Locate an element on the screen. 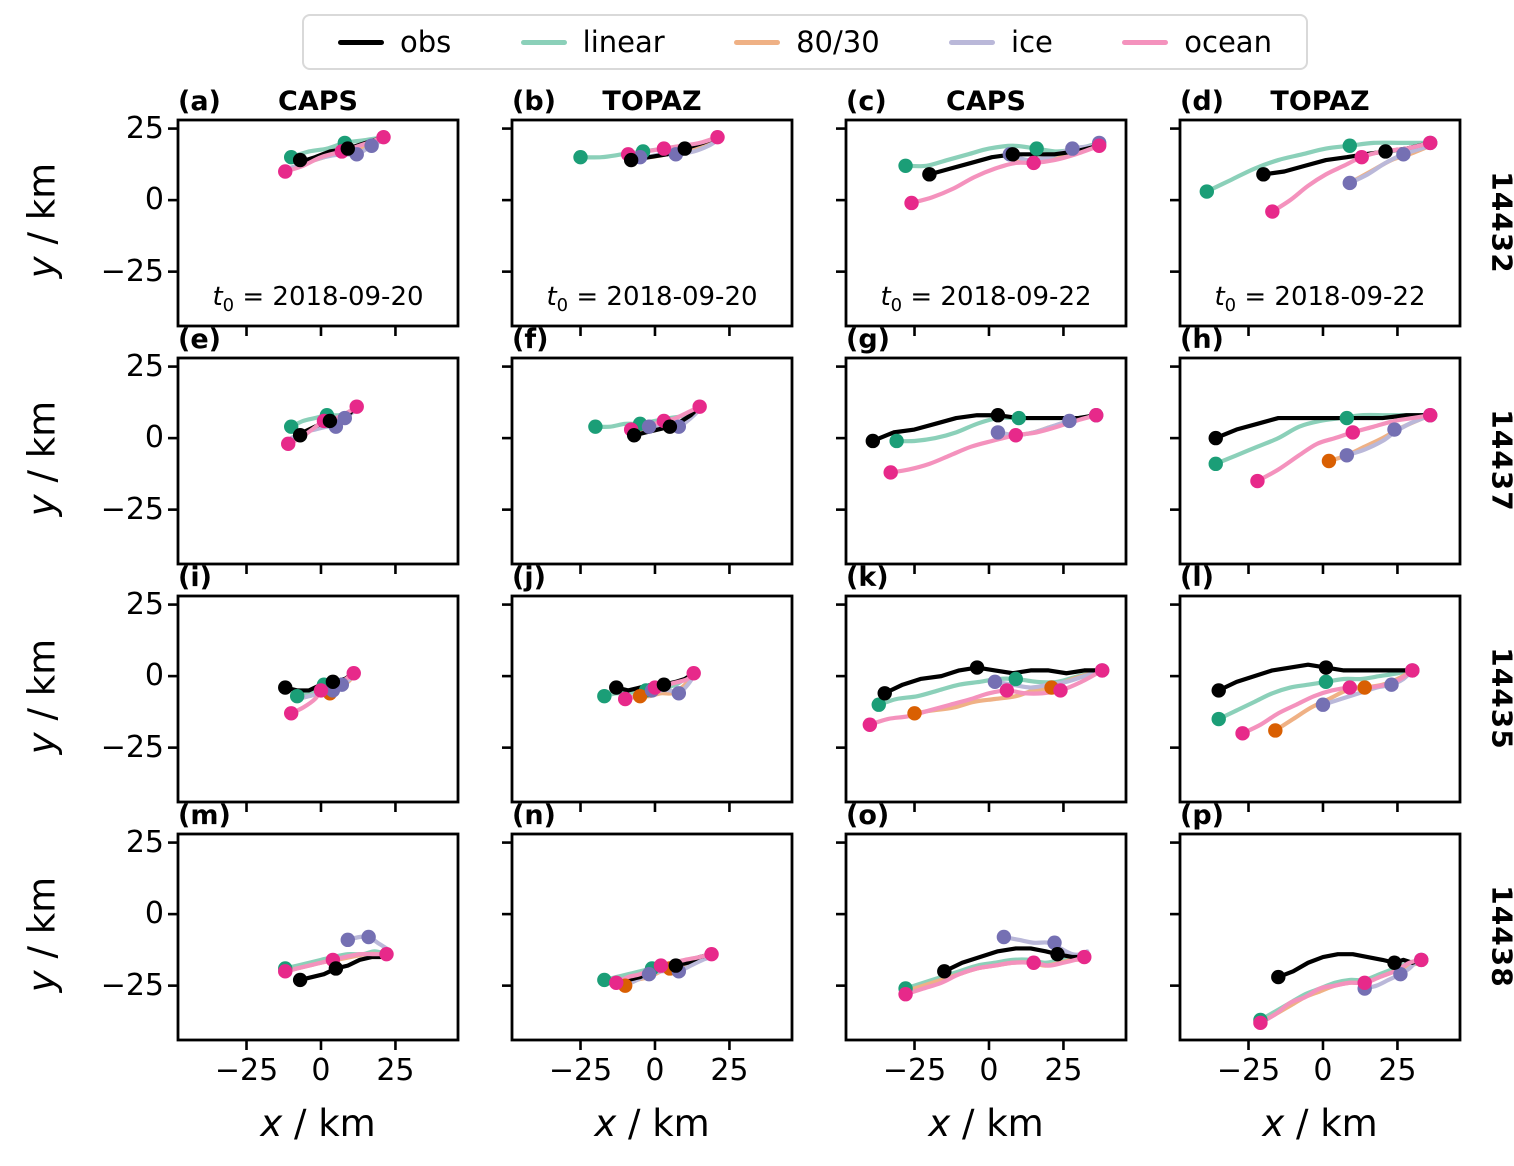 Image resolution: width=1514 pixels, height=1166 pixels. t0-var: t is located at coordinates (885, 296).